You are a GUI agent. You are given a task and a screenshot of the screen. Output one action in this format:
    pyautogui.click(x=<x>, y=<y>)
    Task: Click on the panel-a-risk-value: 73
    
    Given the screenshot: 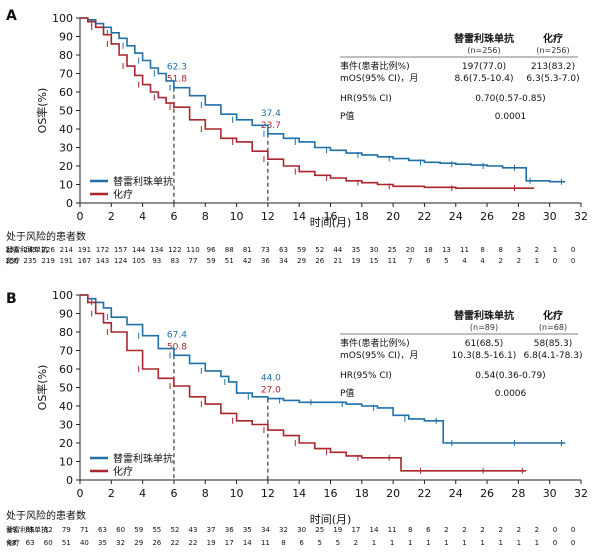 What is the action you would take?
    pyautogui.click(x=265, y=250)
    